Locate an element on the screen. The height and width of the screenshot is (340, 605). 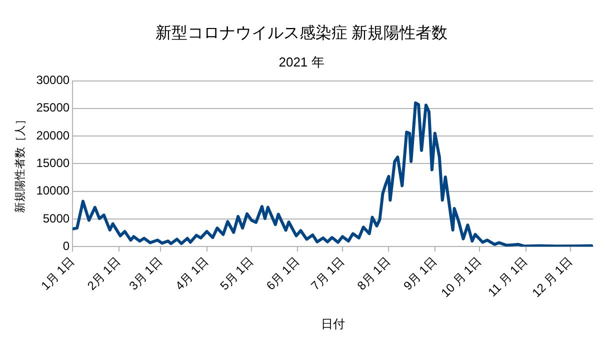
x-tick-label: 7月 1日 is located at coordinates (327, 273).